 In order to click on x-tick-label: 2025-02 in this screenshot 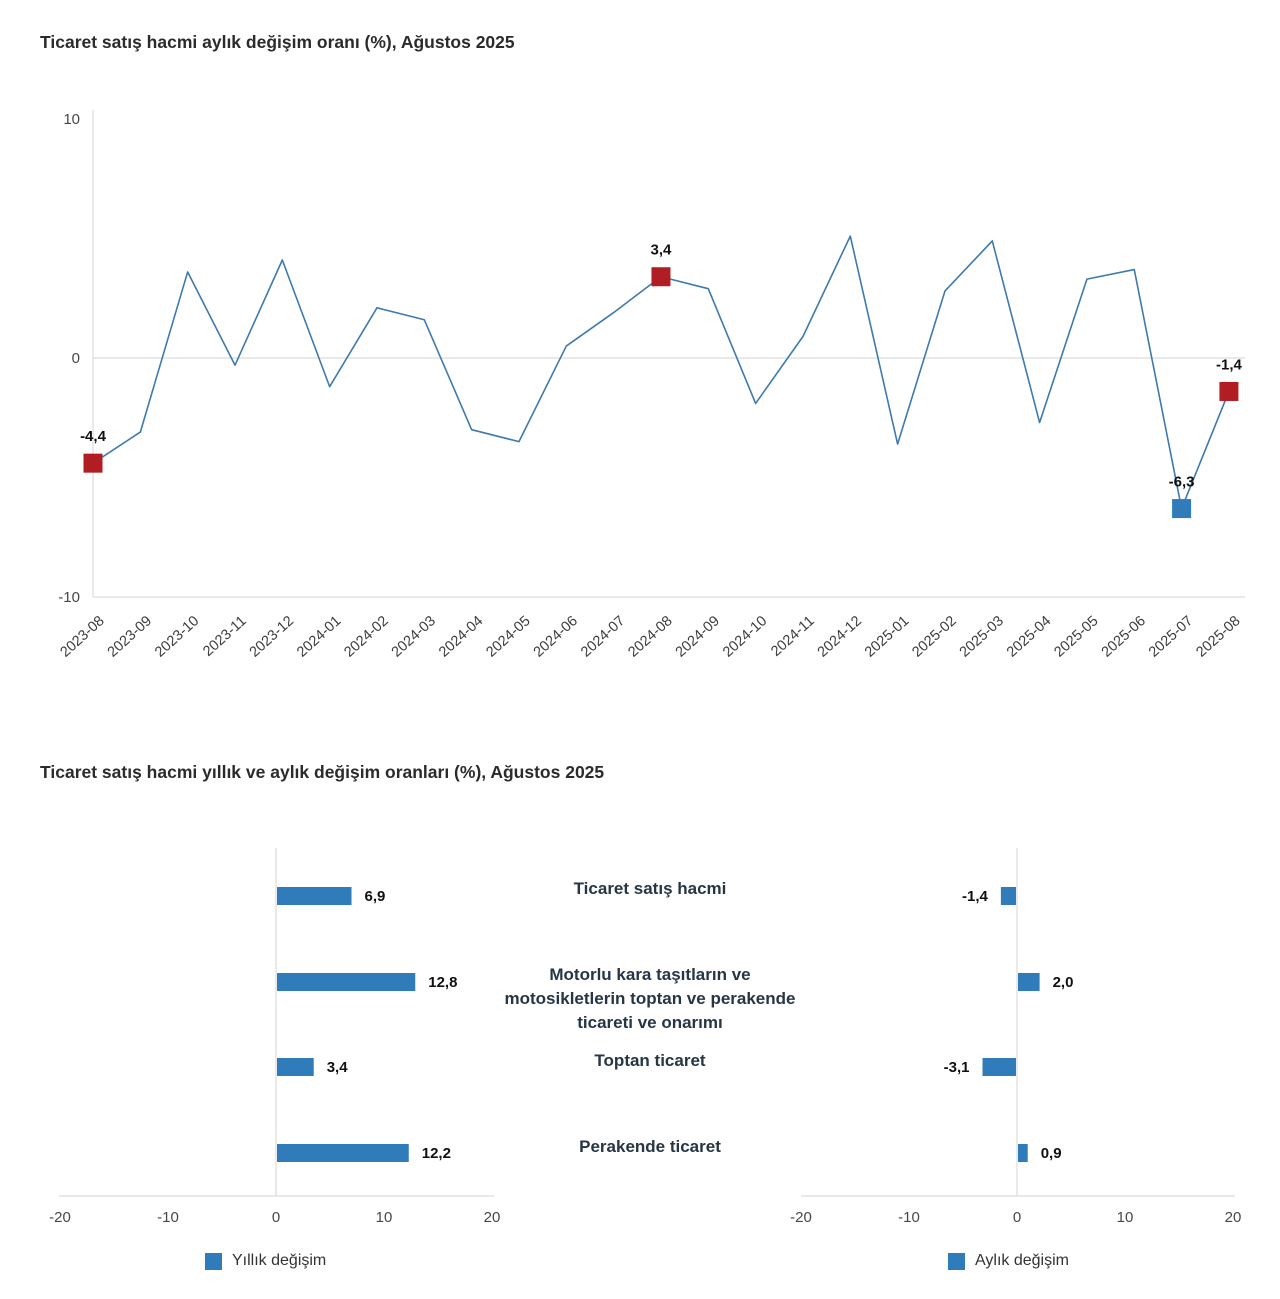, I will do `click(934, 637)`.